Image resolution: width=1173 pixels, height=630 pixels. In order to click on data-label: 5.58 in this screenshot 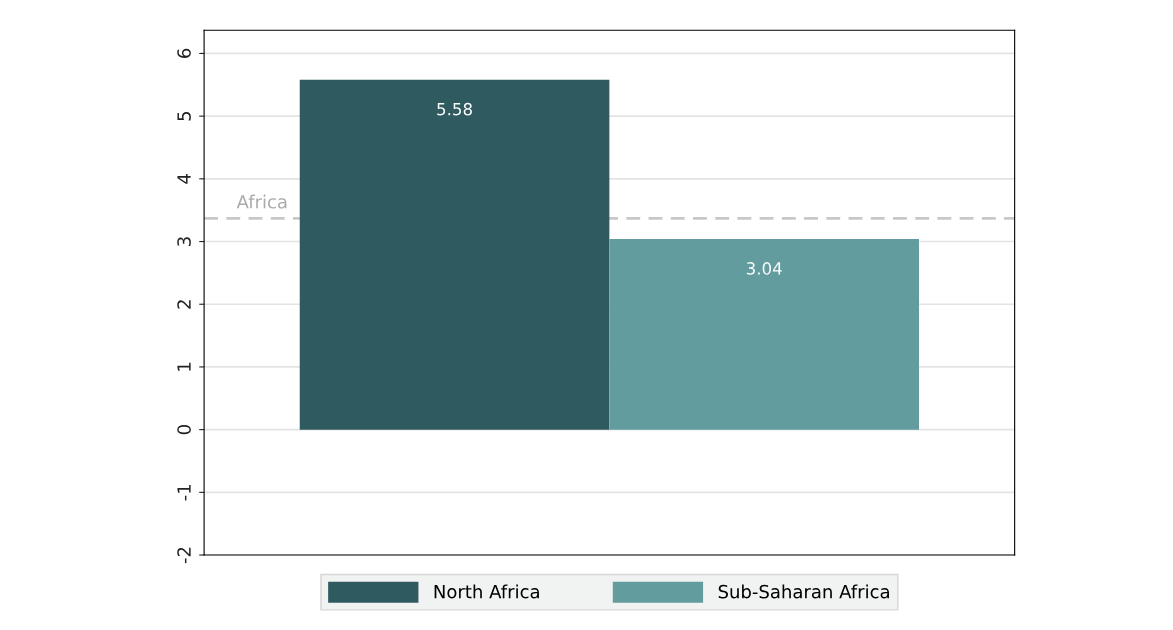, I will do `click(454, 109)`.